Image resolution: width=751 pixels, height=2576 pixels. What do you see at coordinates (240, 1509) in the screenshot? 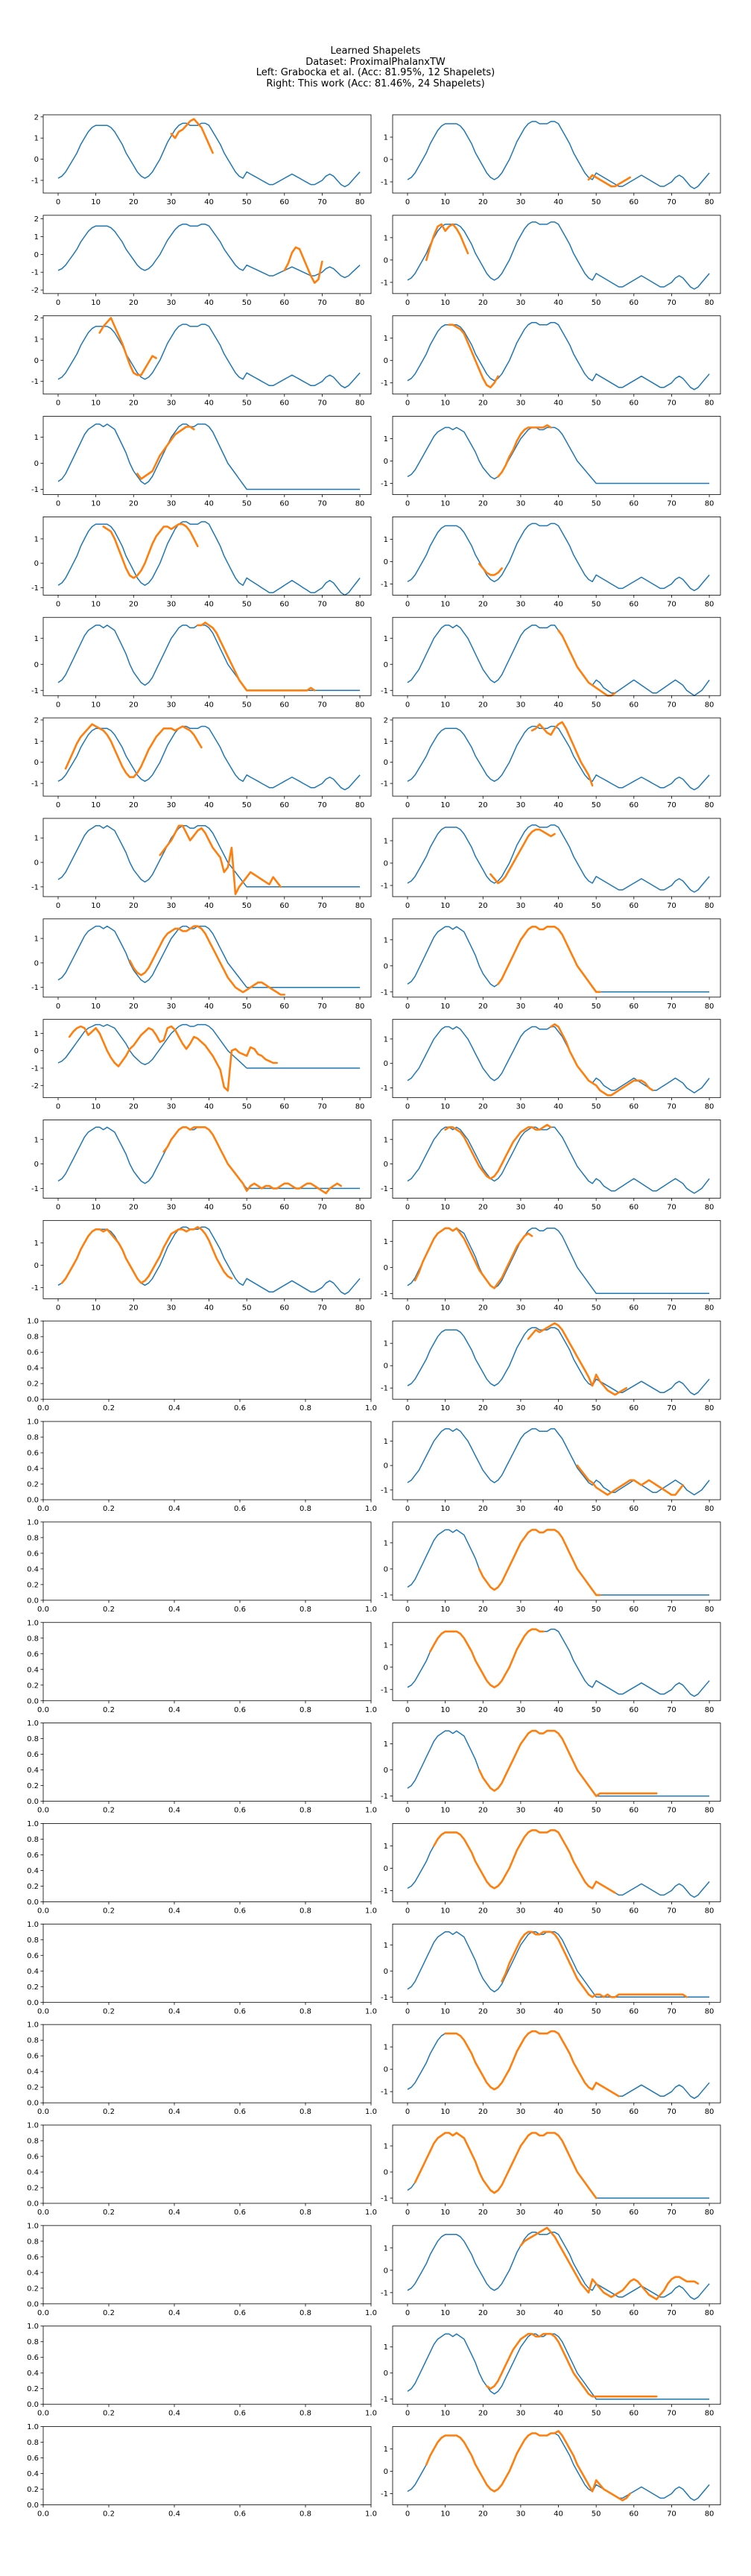
I see `x-tick-label: 0.6` at bounding box center [240, 1509].